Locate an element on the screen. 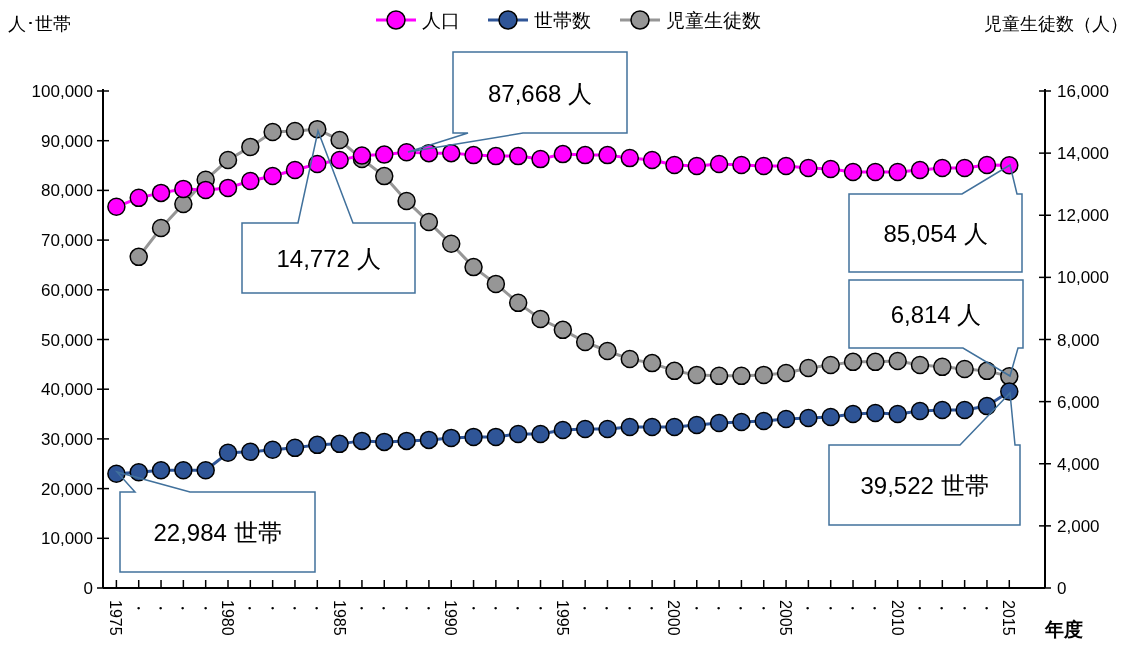  x-tick-label: 1980 is located at coordinates (227, 618).